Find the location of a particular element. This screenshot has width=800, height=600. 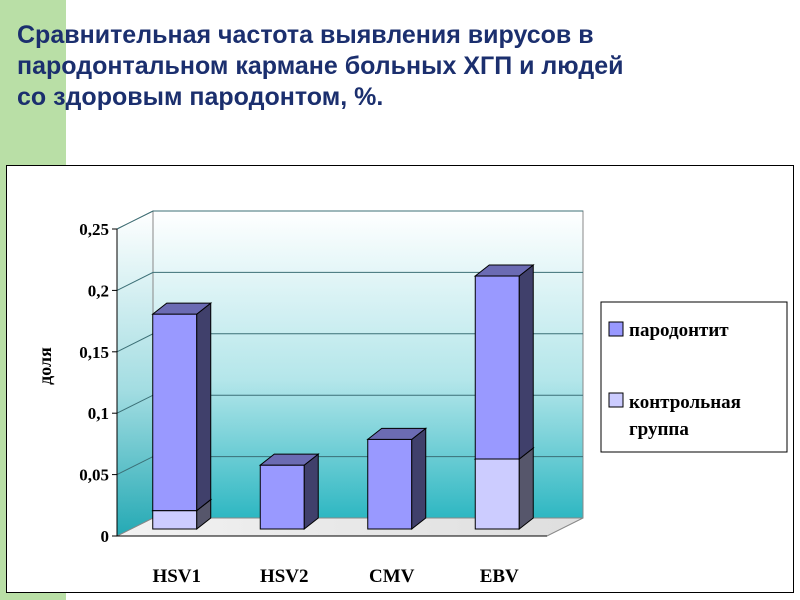

y-tick-label: 0,05 is located at coordinates (94, 475).